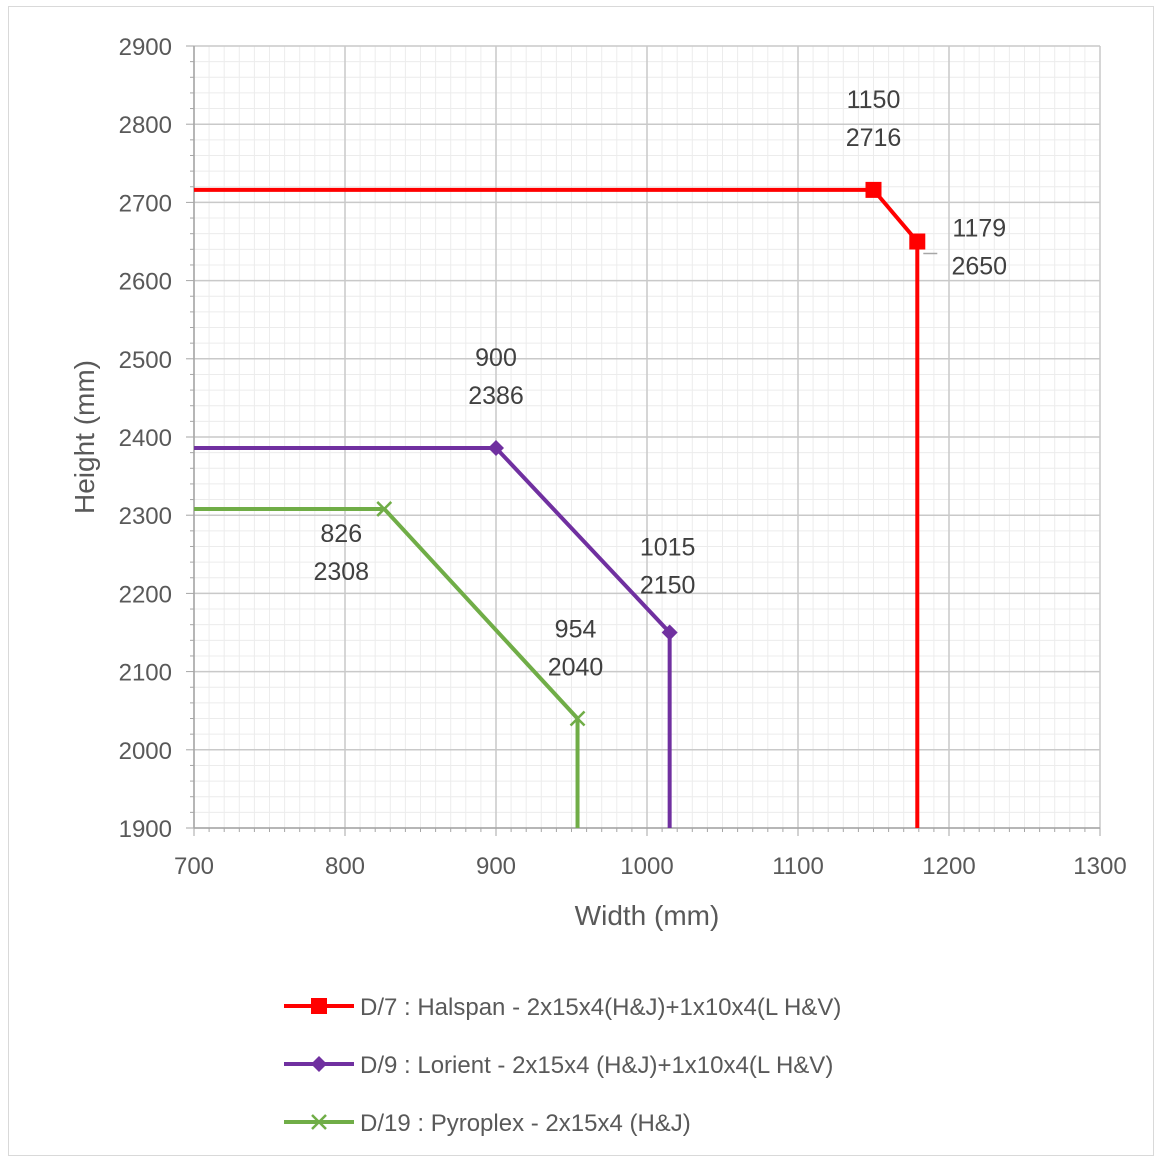 The width and height of the screenshot is (1159, 1159). What do you see at coordinates (145, 360) in the screenshot?
I see `y-tick-label: 2500` at bounding box center [145, 360].